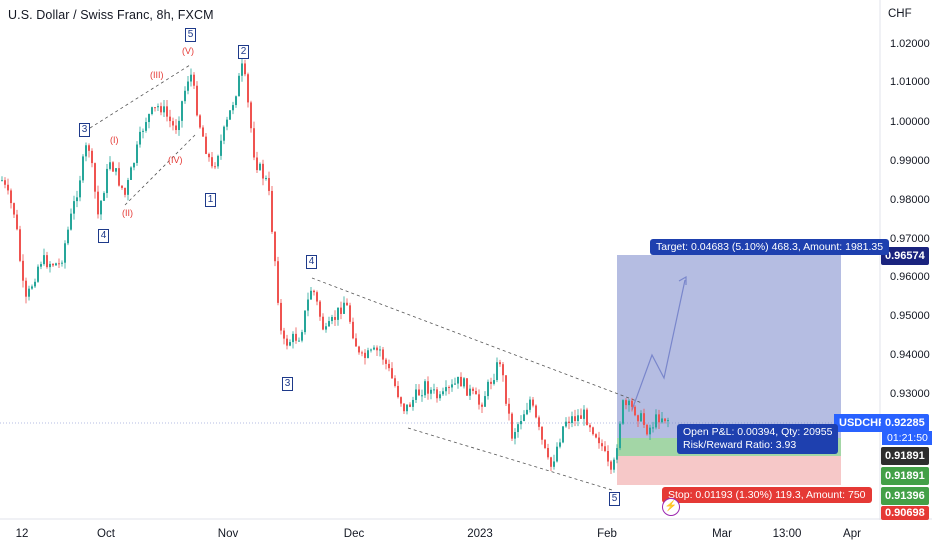 The height and width of the screenshot is (550, 932). Describe the element at coordinates (729, 470) in the screenshot. I see `stop-zone` at that location.